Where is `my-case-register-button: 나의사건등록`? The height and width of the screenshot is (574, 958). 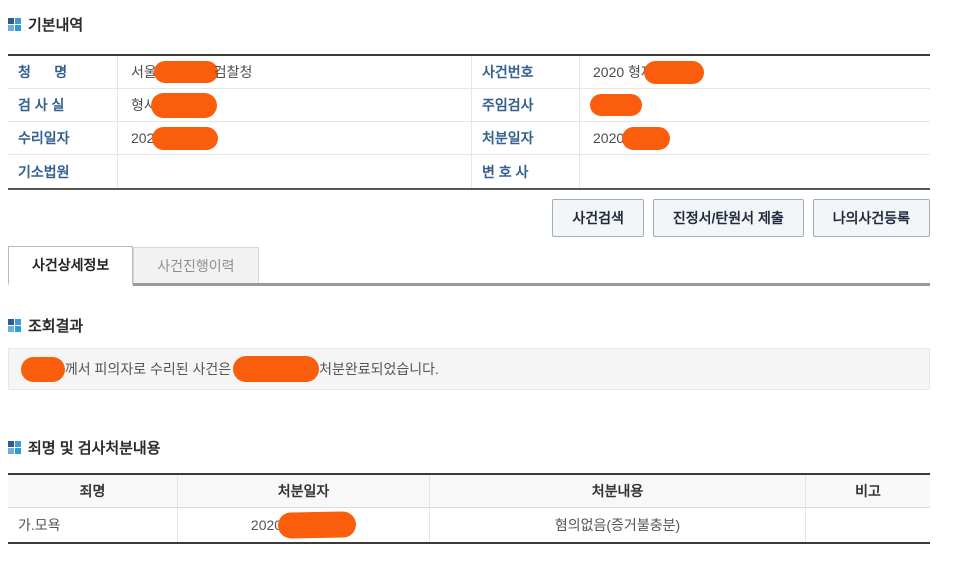 my-case-register-button: 나의사건등록 is located at coordinates (871, 218).